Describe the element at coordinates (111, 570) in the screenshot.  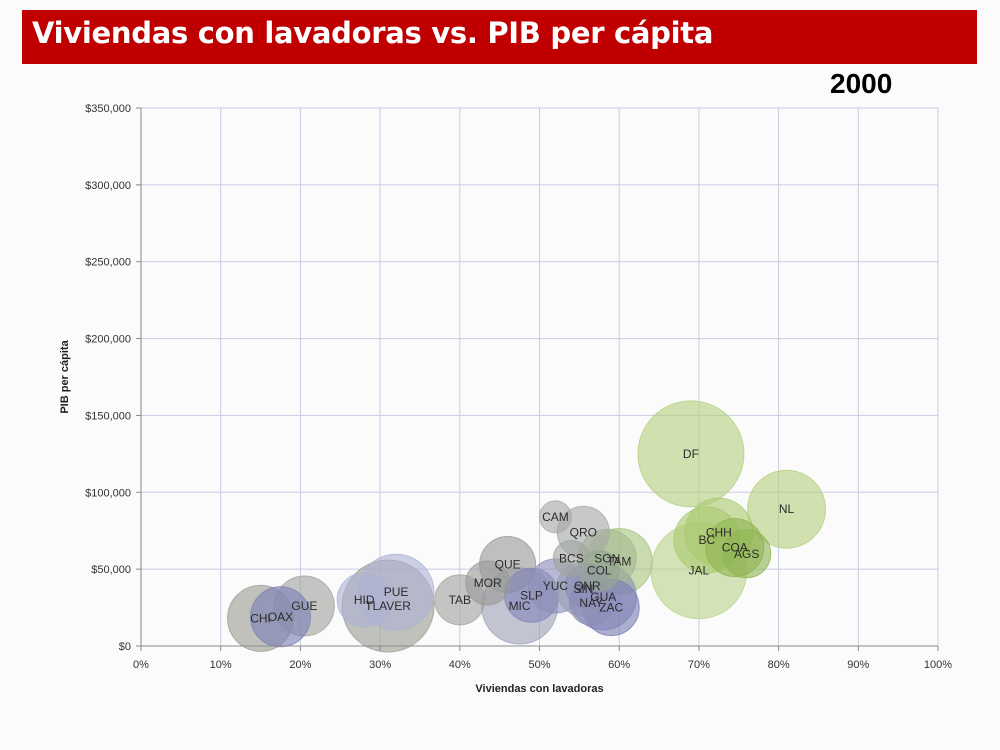
I see `y-tick-label: $50,000` at that location.